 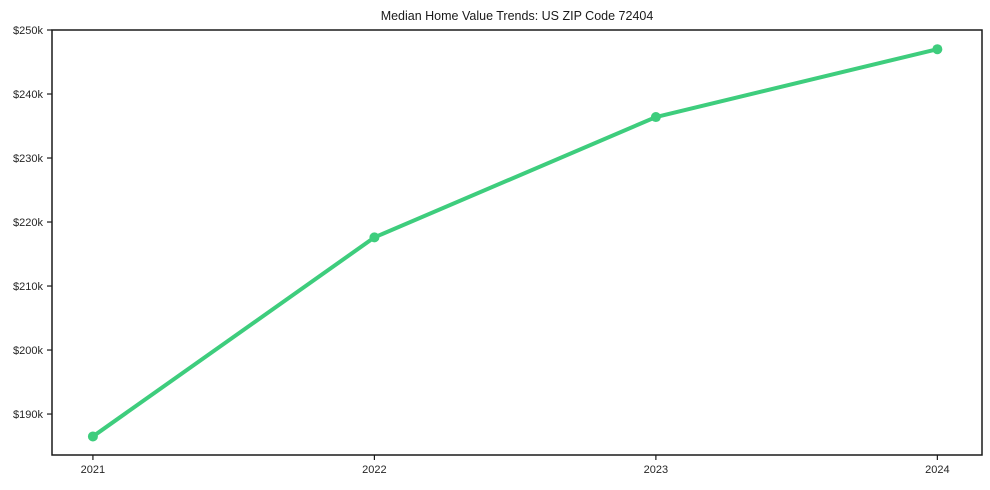 I want to click on y-axis-tick-label: $190k, so click(x=28, y=415).